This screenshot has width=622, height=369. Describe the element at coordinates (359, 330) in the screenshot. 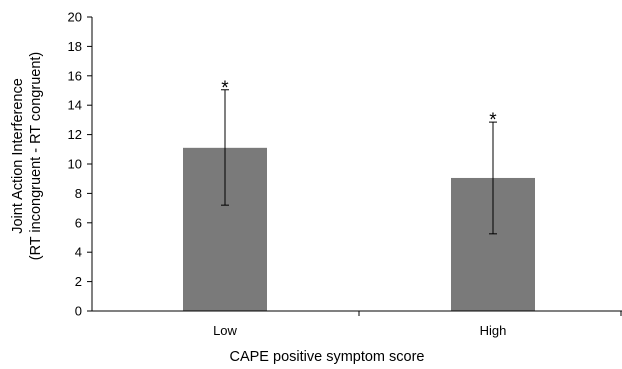

I see `x-category-labels: Low High` at that location.